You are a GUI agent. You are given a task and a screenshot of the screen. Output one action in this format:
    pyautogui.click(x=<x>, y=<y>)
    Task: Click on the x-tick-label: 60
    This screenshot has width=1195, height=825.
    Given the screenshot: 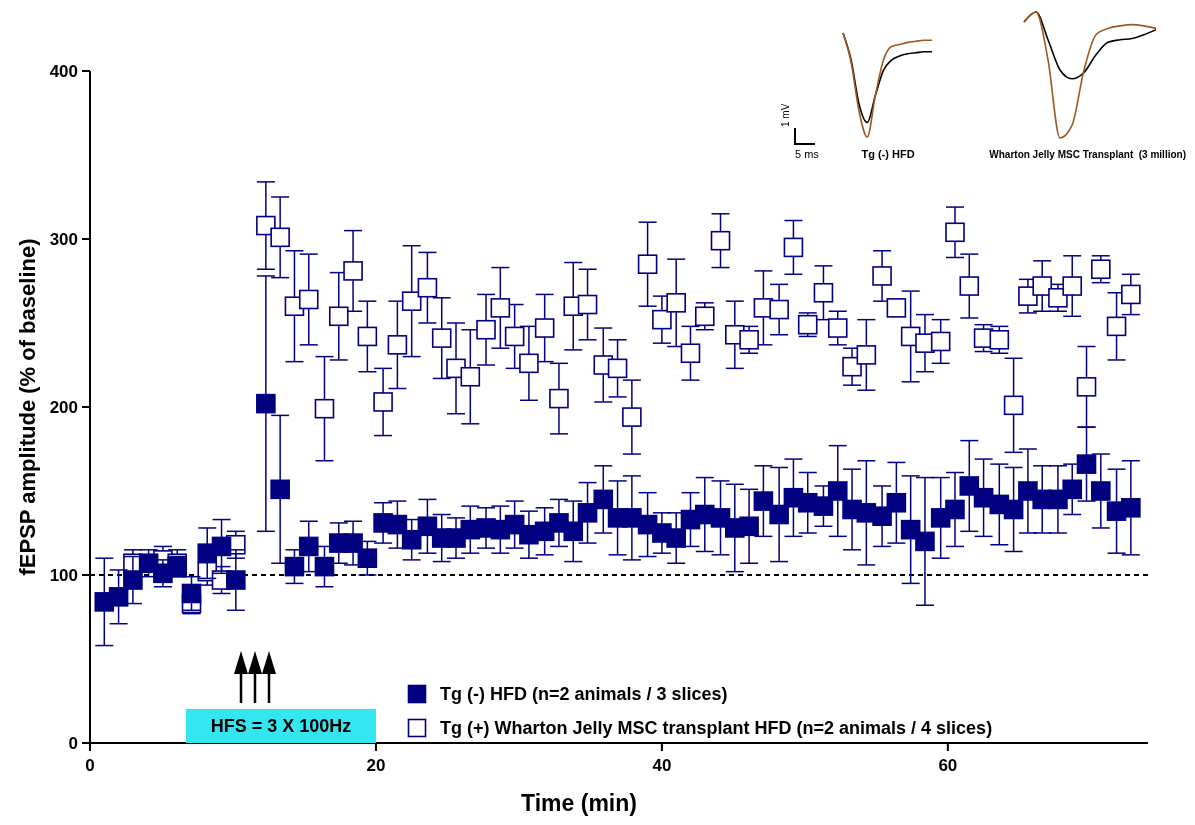 What is the action you would take?
    pyautogui.click(x=948, y=765)
    